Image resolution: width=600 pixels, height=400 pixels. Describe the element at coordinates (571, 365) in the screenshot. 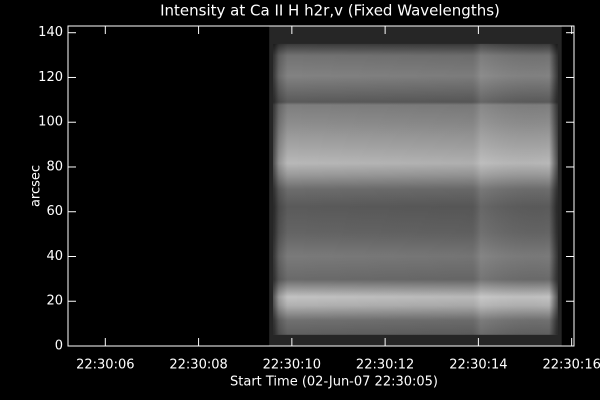

I see `x-tick-label: 22:30:16` at that location.